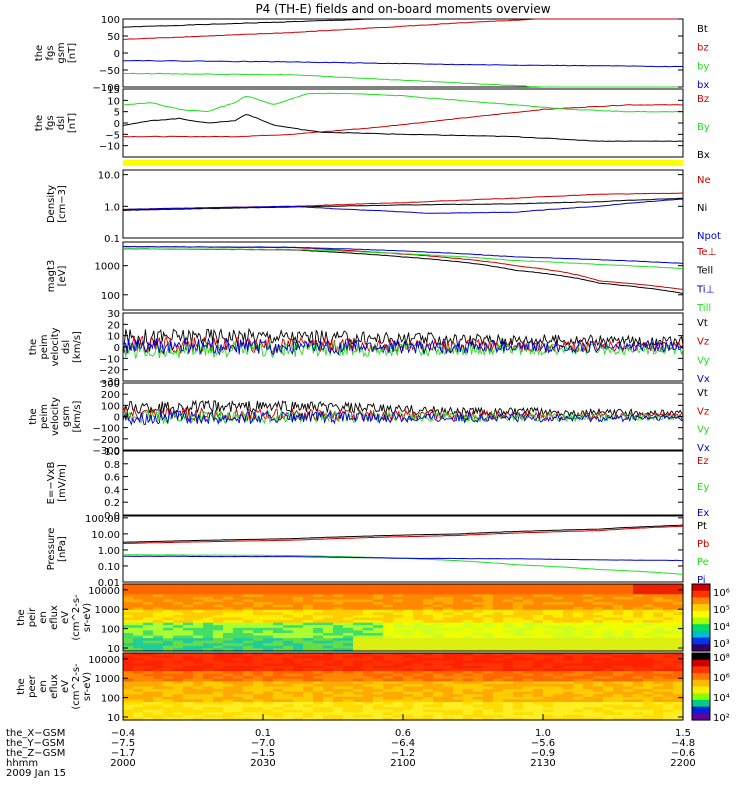 This screenshot has height=800, width=750. What do you see at coordinates (104, 591) in the screenshot?
I see `y-tick-label: 10000` at bounding box center [104, 591].